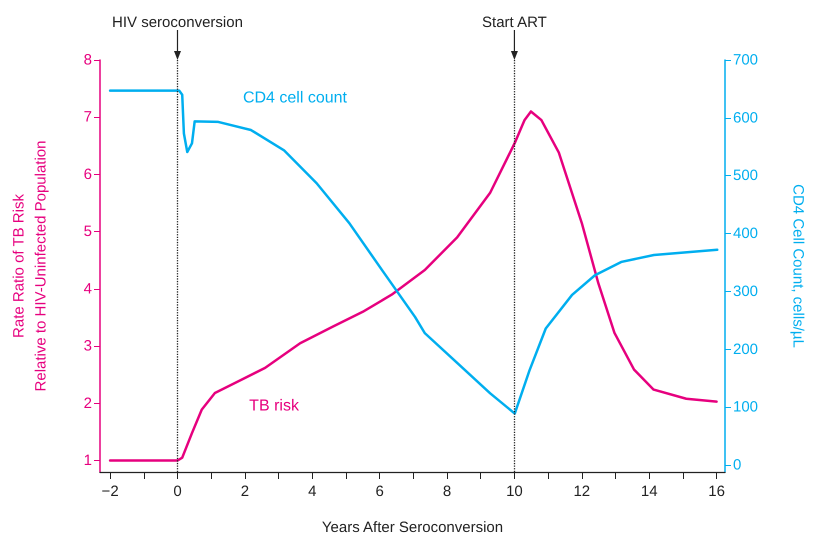 The image size is (825, 552). What do you see at coordinates (737, 465) in the screenshot?
I see `y2-tick-label: 0` at bounding box center [737, 465].